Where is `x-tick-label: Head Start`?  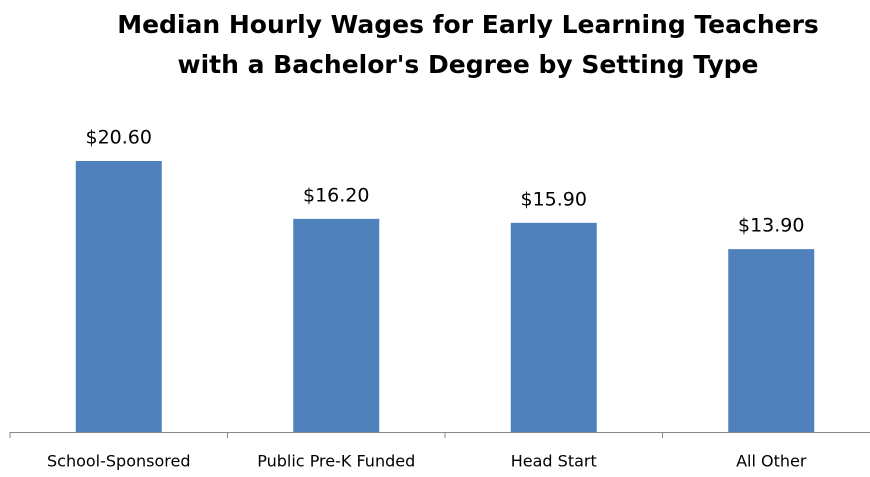
x-tick-label: Head Start is located at coordinates (554, 461).